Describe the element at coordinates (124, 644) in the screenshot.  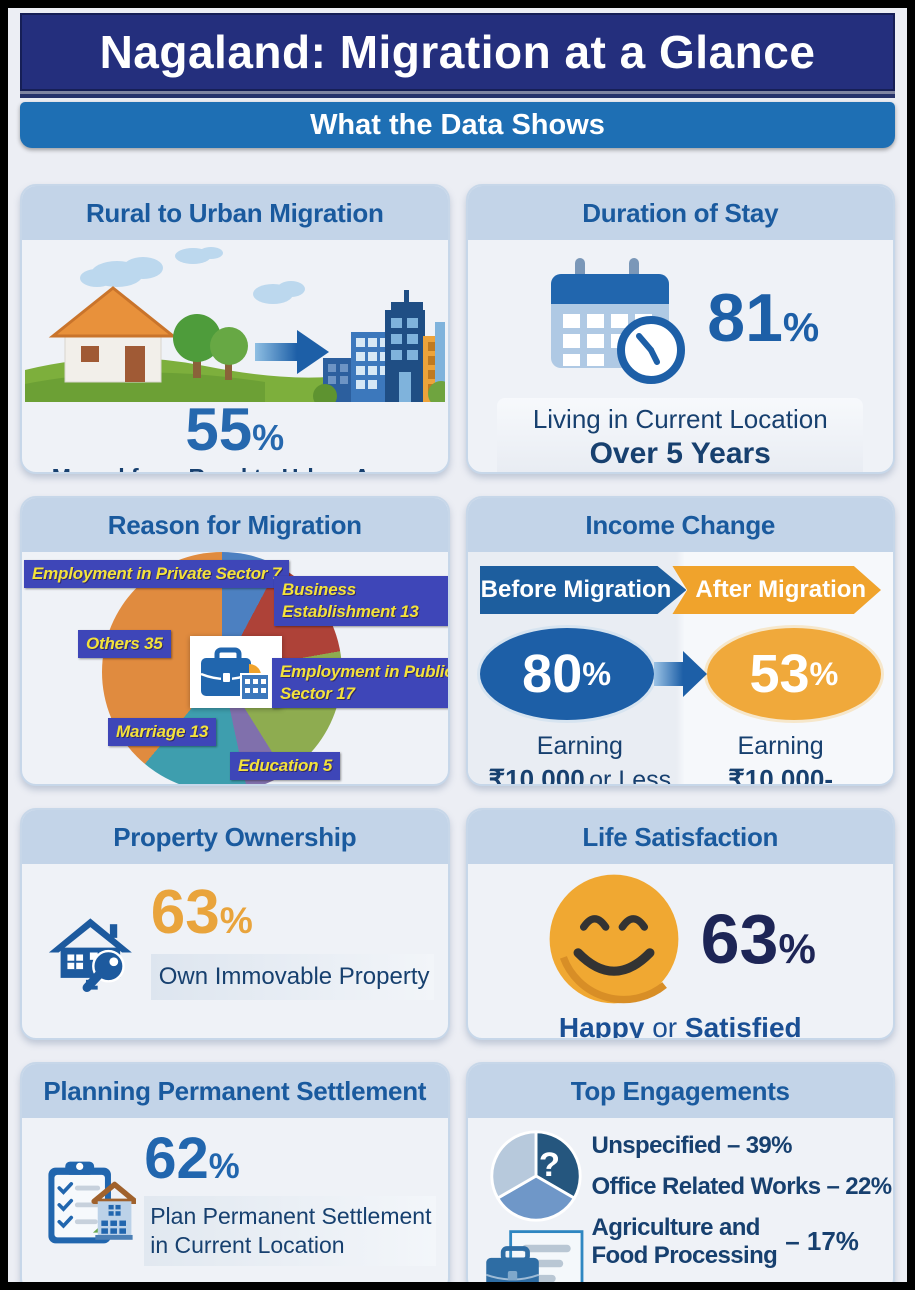
I see `pie-label-others: Others 35` at that location.